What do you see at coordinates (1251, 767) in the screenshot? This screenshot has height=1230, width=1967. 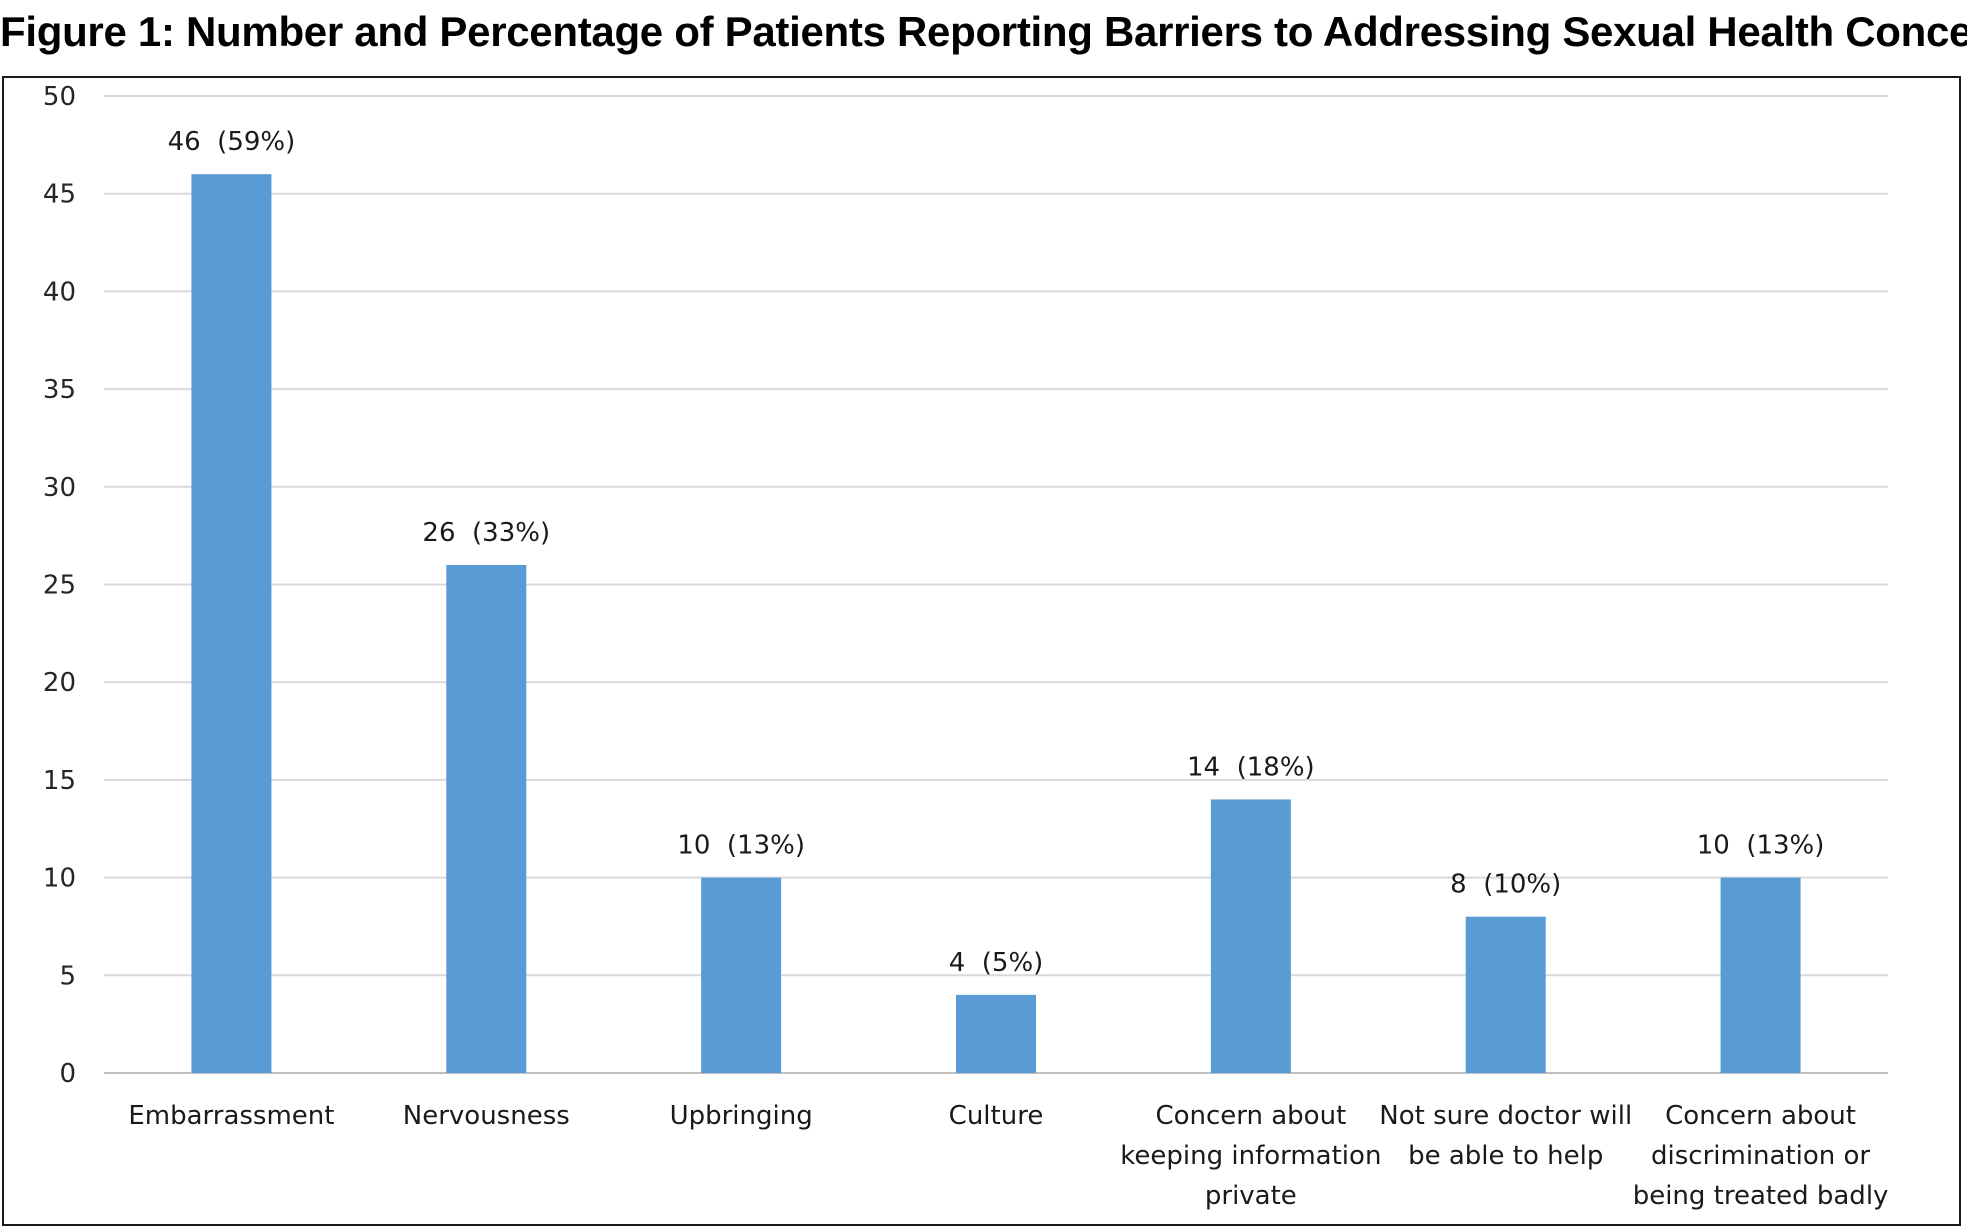 I see `data-label: 14 (18%)` at bounding box center [1251, 767].